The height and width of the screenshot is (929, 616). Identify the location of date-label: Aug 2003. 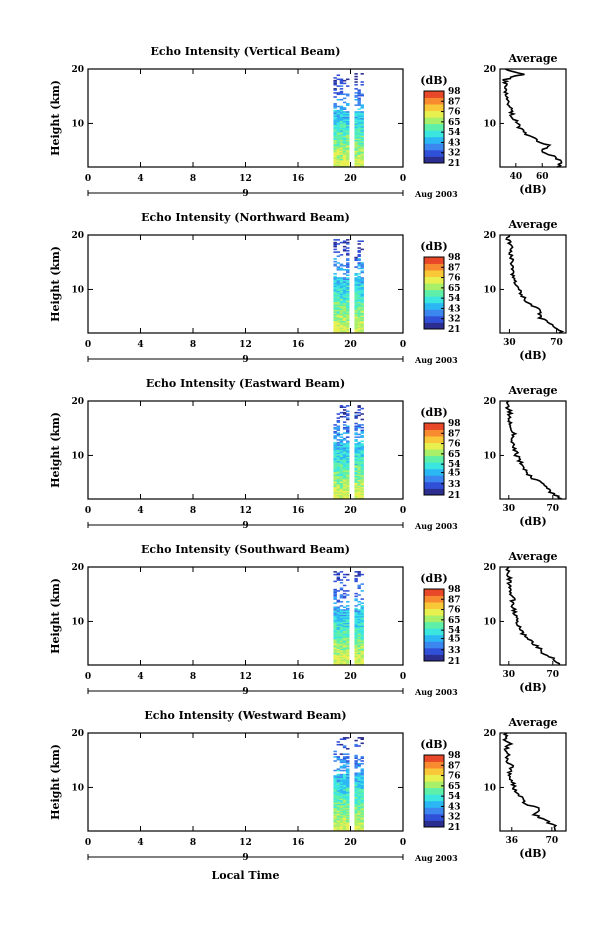
(436, 360).